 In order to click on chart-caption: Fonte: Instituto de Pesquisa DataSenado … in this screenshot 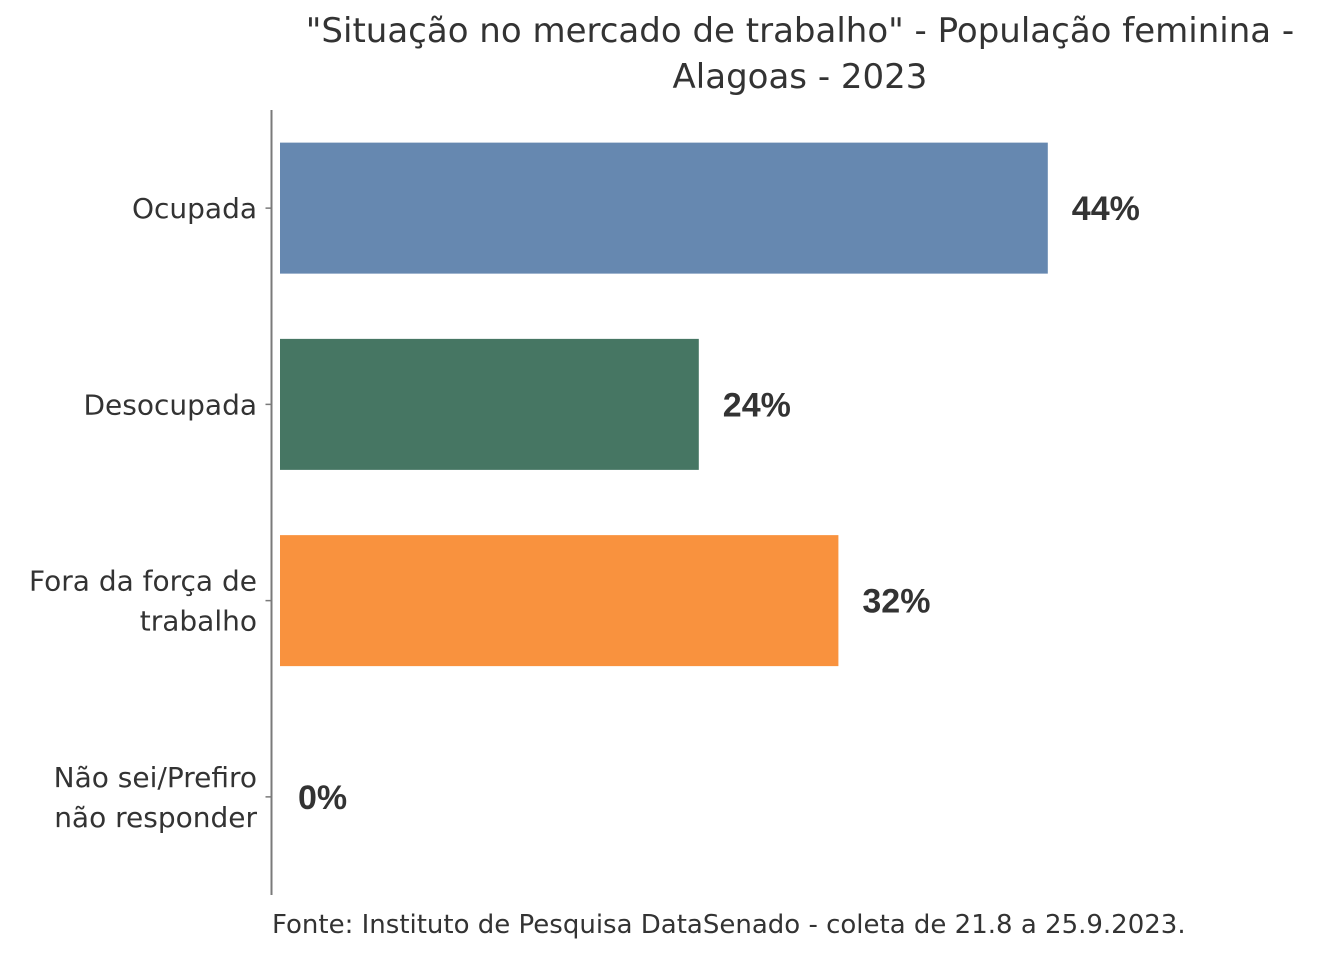, I will do `click(729, 925)`.